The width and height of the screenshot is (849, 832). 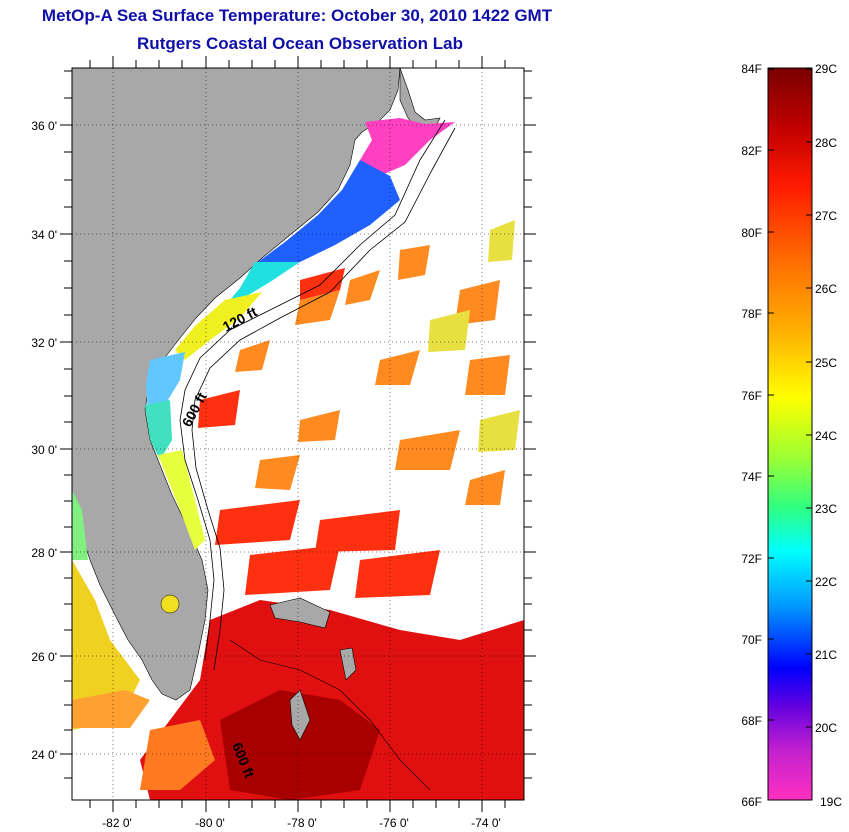 What do you see at coordinates (262, 284) in the screenshot?
I see `sst-shelf-cyan` at bounding box center [262, 284].